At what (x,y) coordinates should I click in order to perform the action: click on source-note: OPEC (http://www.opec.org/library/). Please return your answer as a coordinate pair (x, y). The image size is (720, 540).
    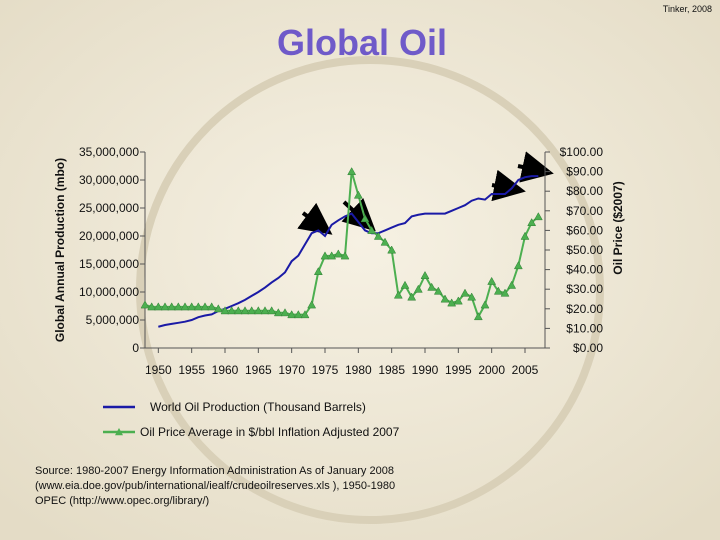
    Looking at the image, I should click on (122, 501).